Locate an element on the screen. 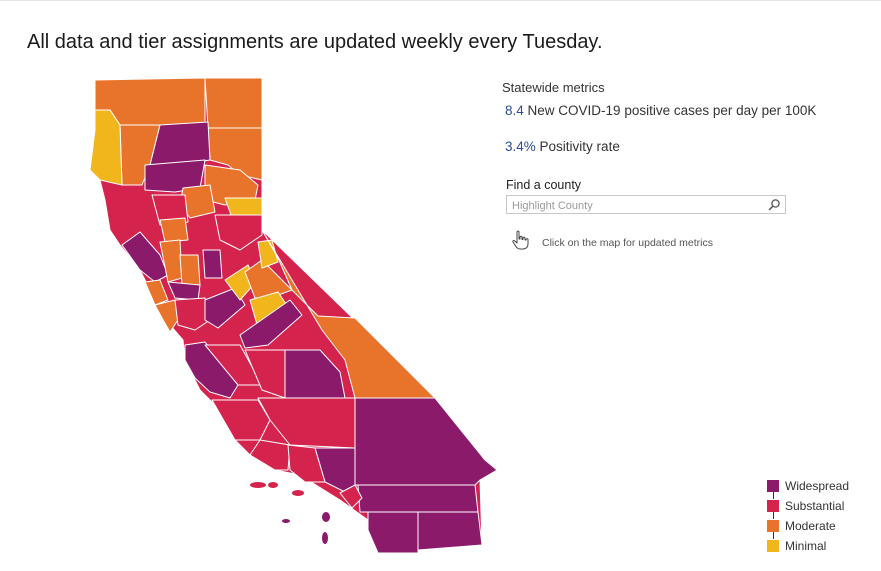  county-search-box is located at coordinates (646, 205).